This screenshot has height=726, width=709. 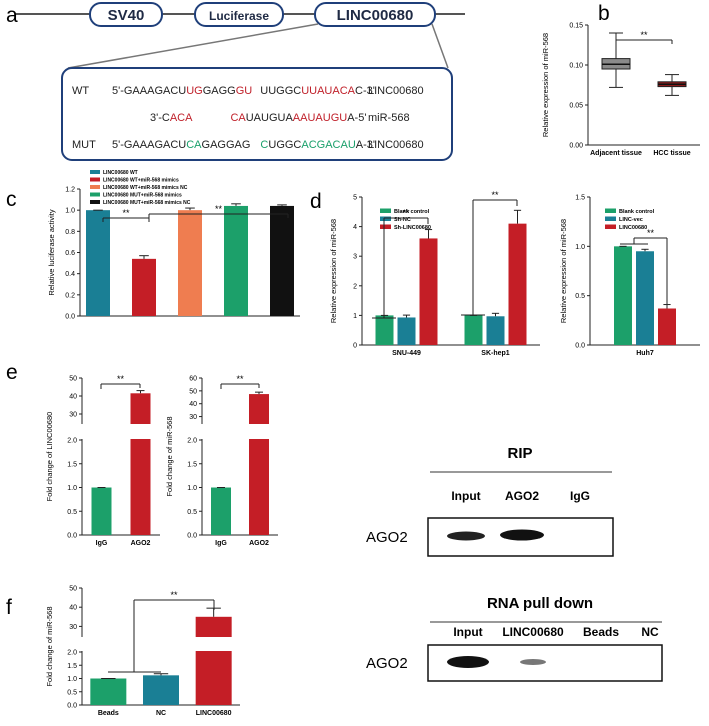 I want to click on x-tick-label: LINC00680, so click(x=214, y=713).